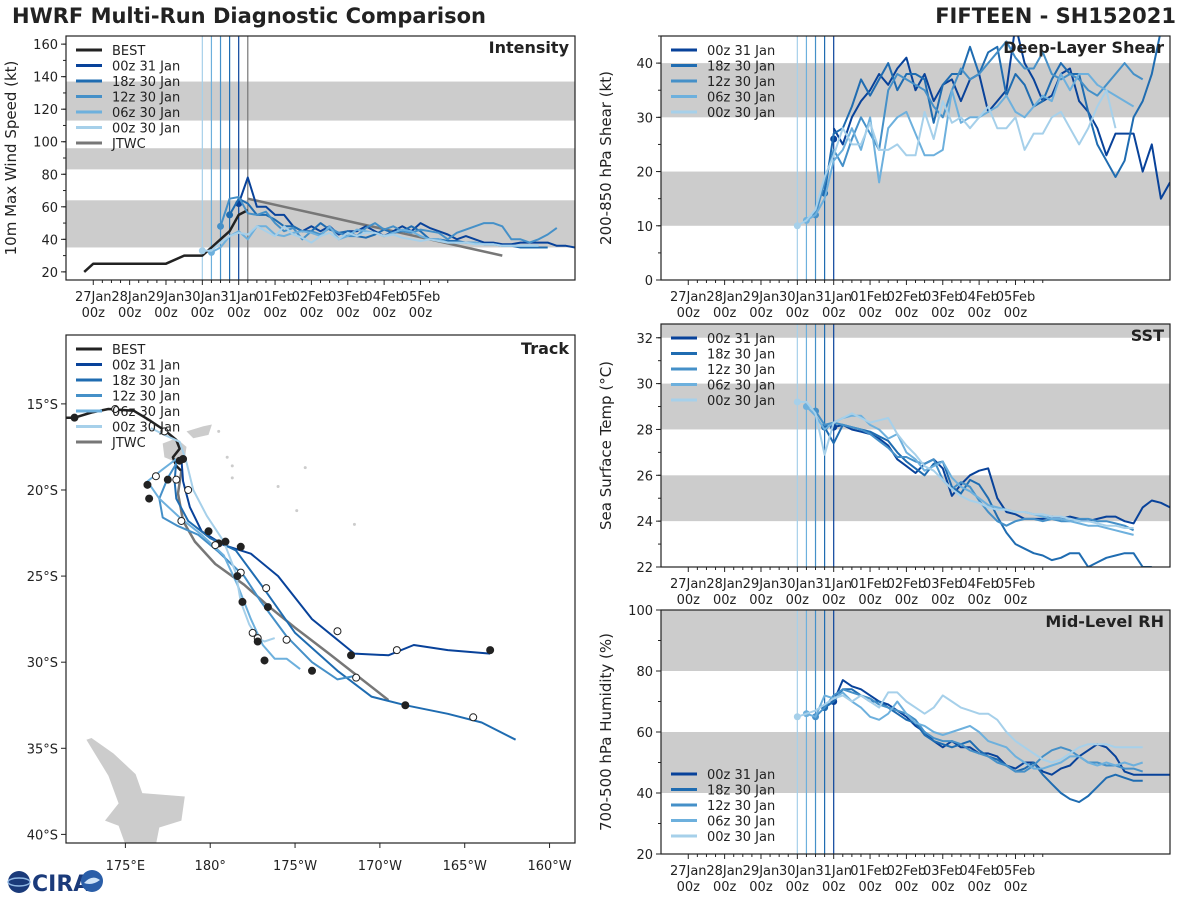  Describe the element at coordinates (915, 445) in the screenshot. I see `sst-plot-area` at that location.